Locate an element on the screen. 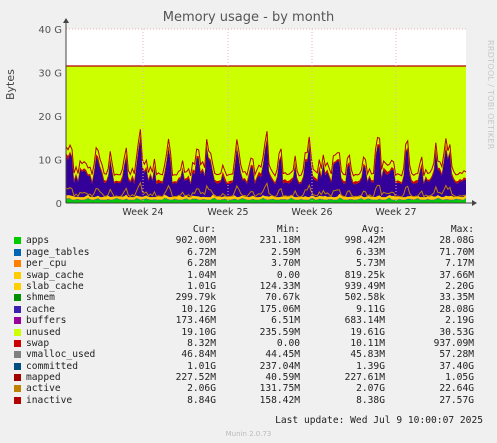  legend-max: 1.05G is located at coordinates (459, 378).